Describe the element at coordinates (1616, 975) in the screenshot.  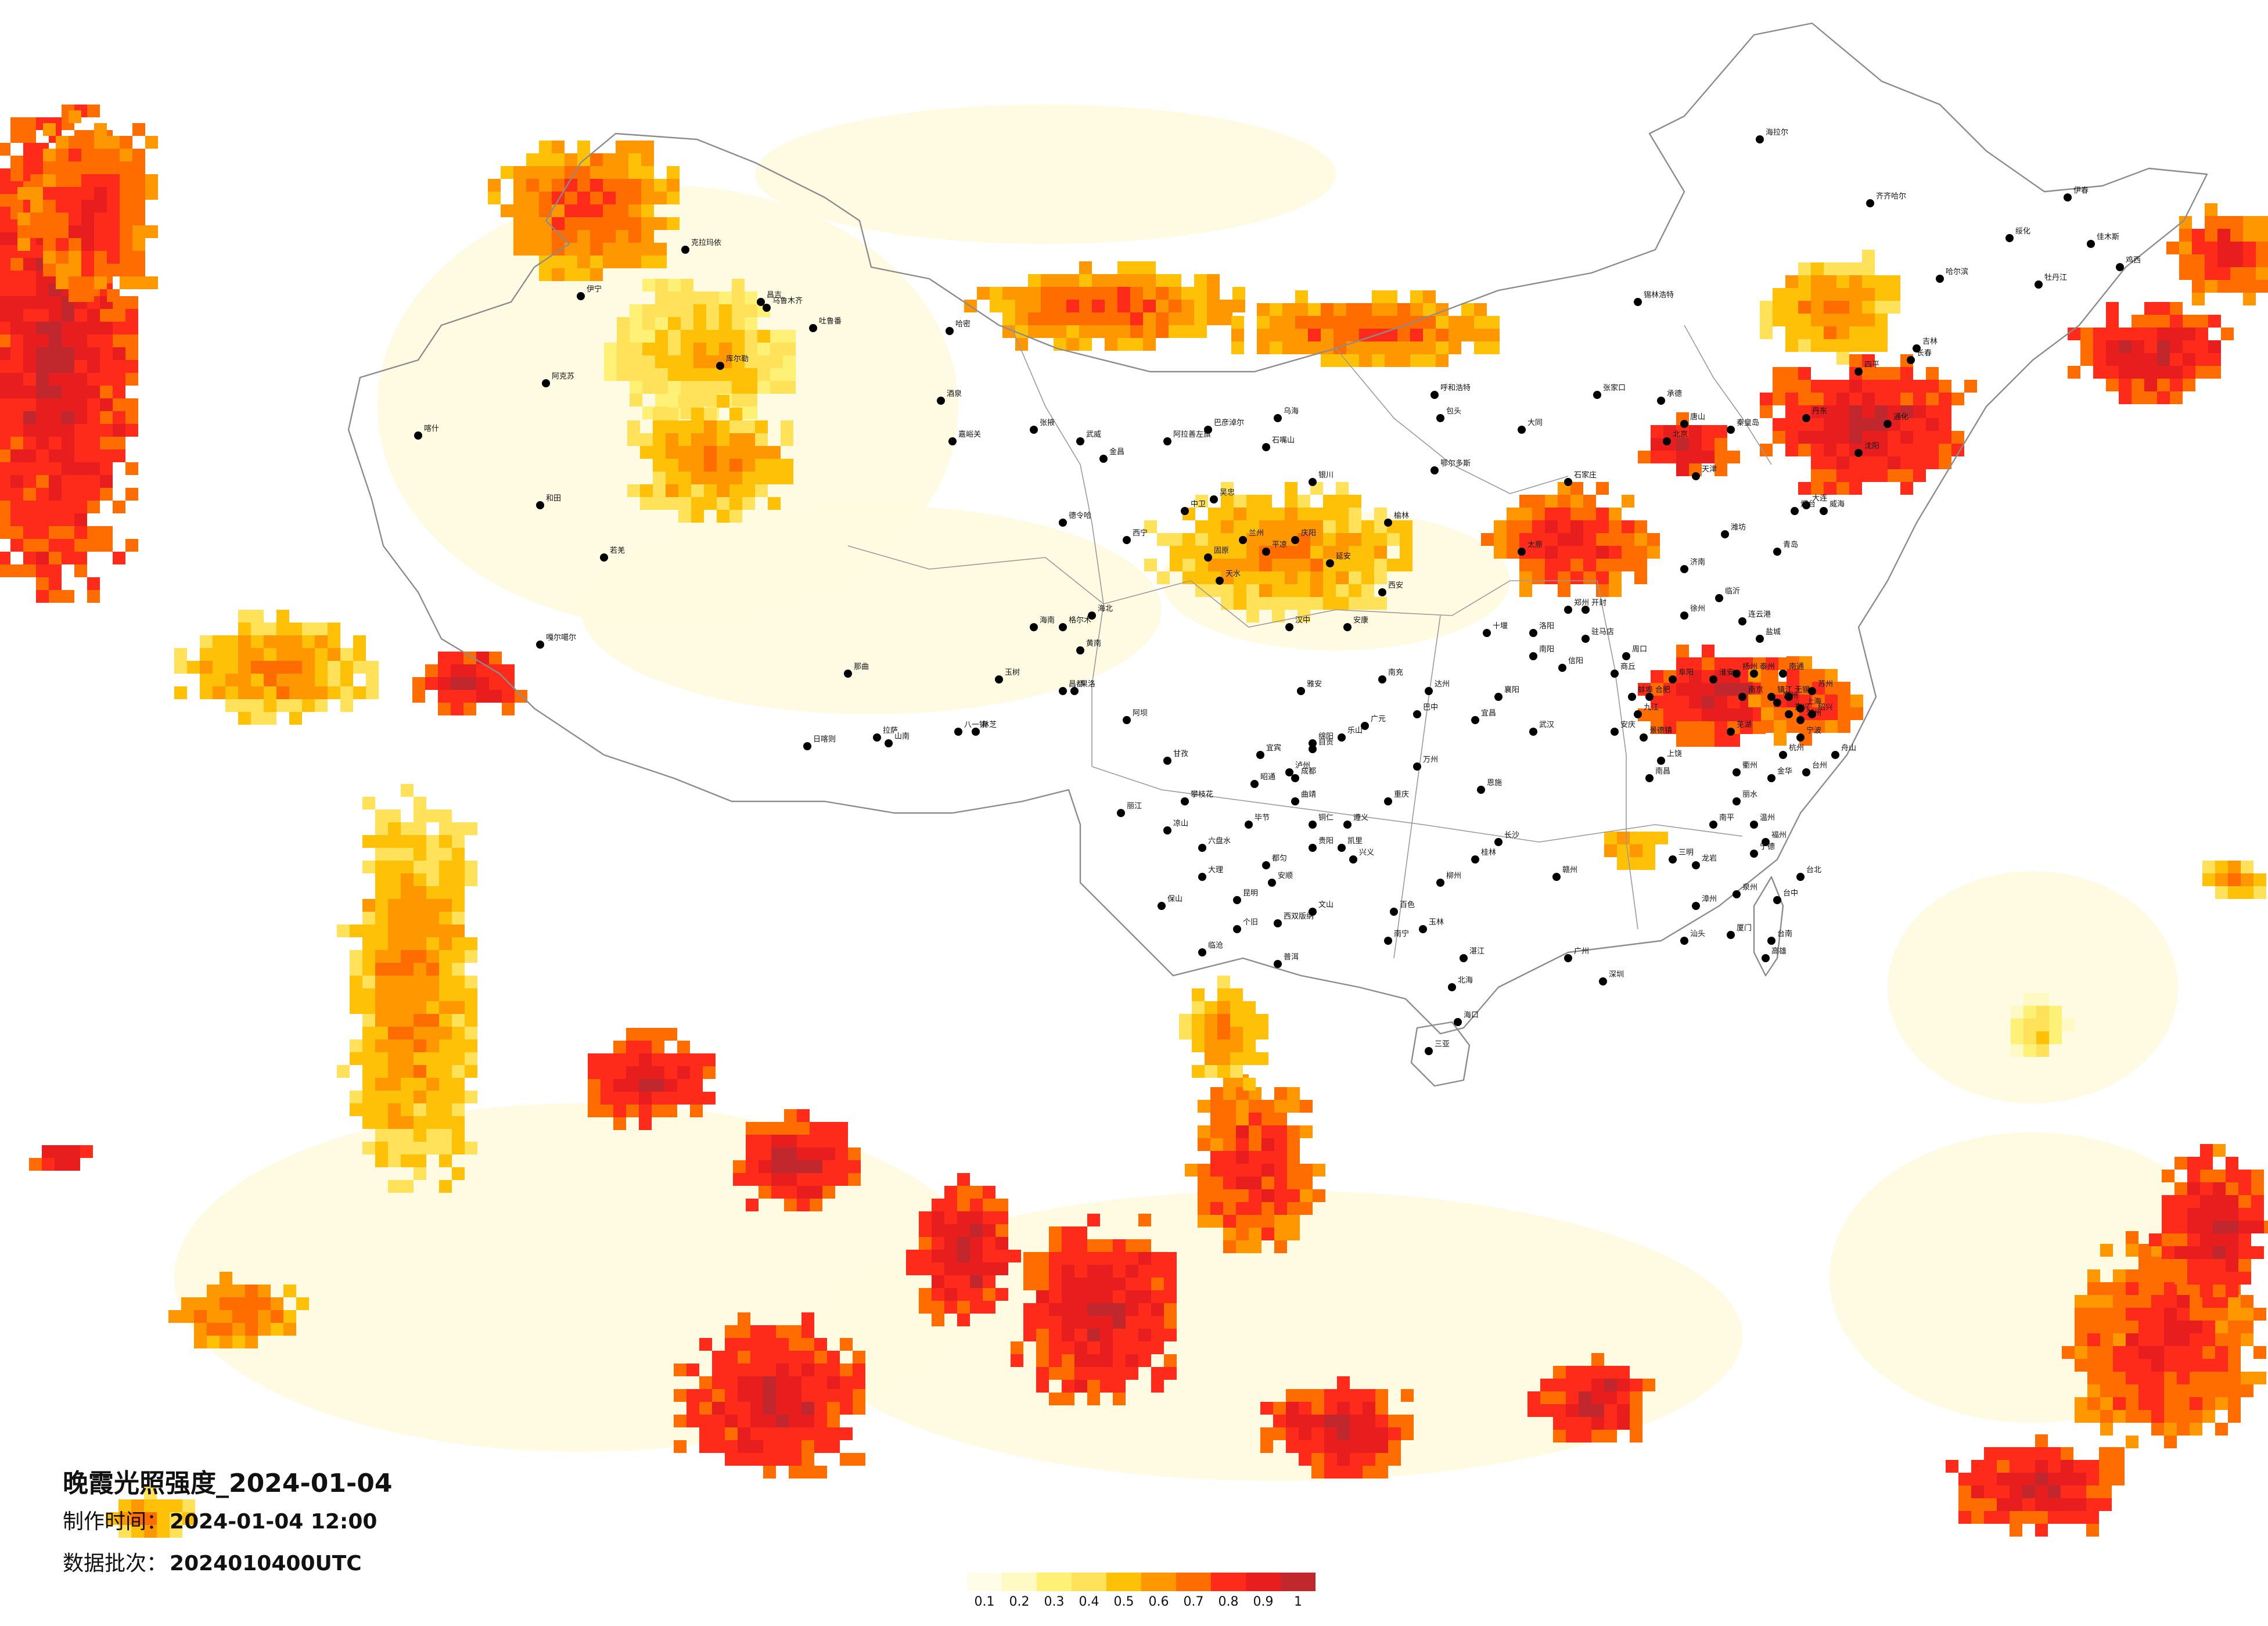
I see `city-label: 深圳` at that location.